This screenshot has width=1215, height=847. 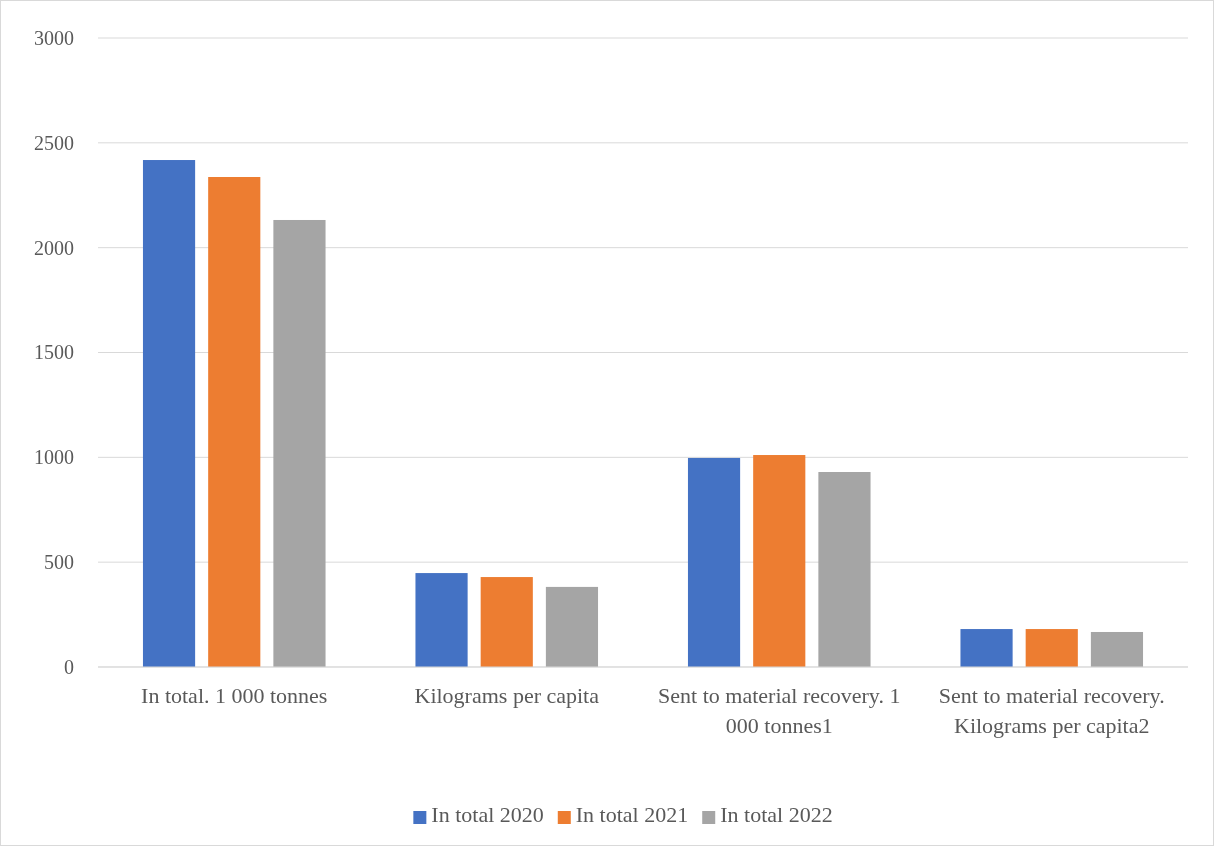 What do you see at coordinates (54, 457) in the screenshot?
I see `y-tick-label: 1000` at bounding box center [54, 457].